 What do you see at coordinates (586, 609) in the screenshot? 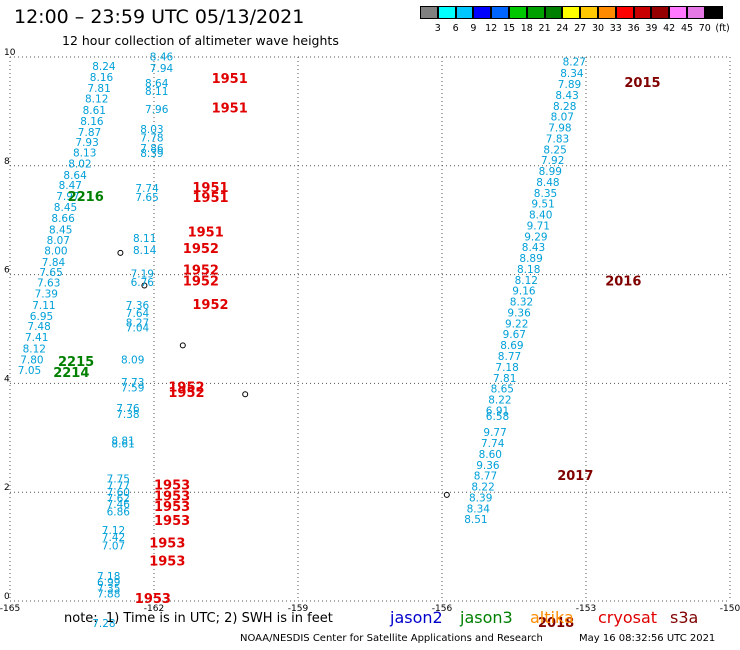
I see `x-tick-label: -153` at bounding box center [586, 609].